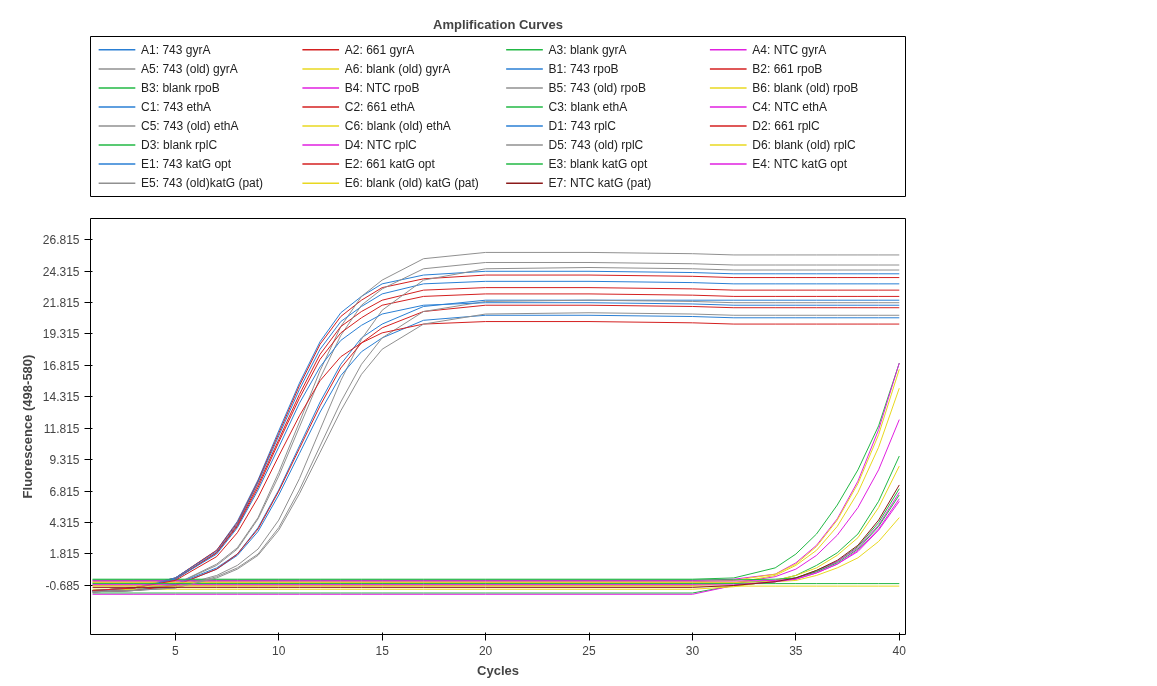  Describe the element at coordinates (597, 87) in the screenshot. I see `legend-label: B5: 743 (old) rpoB` at that location.